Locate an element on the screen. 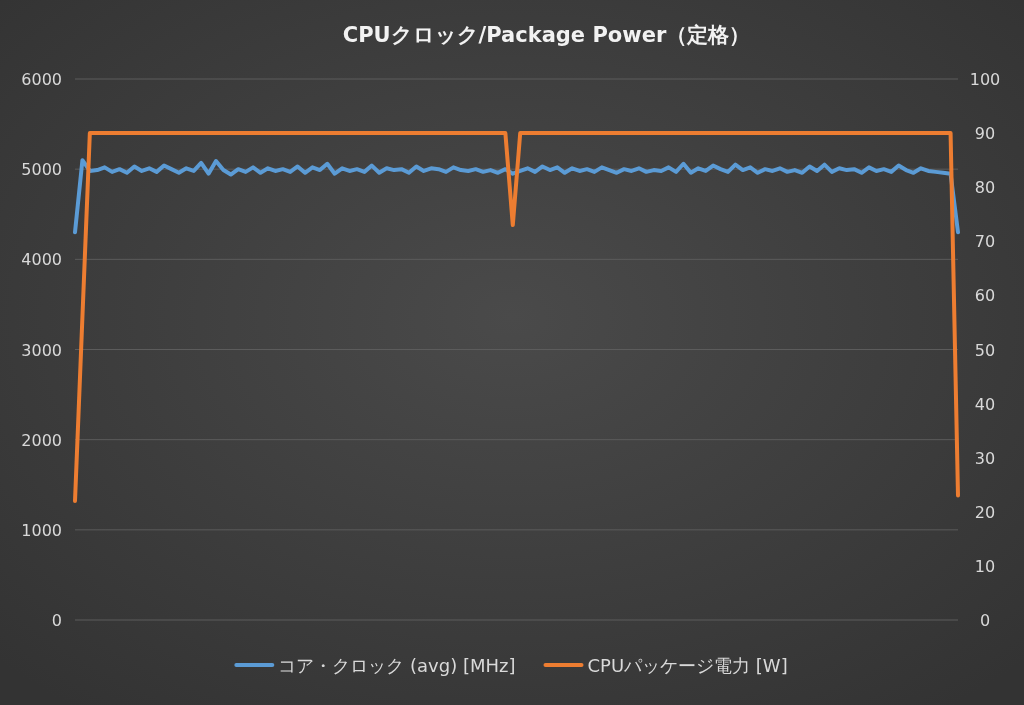 This screenshot has height=705, width=1024. y2-tick-label: 70 is located at coordinates (985, 242).